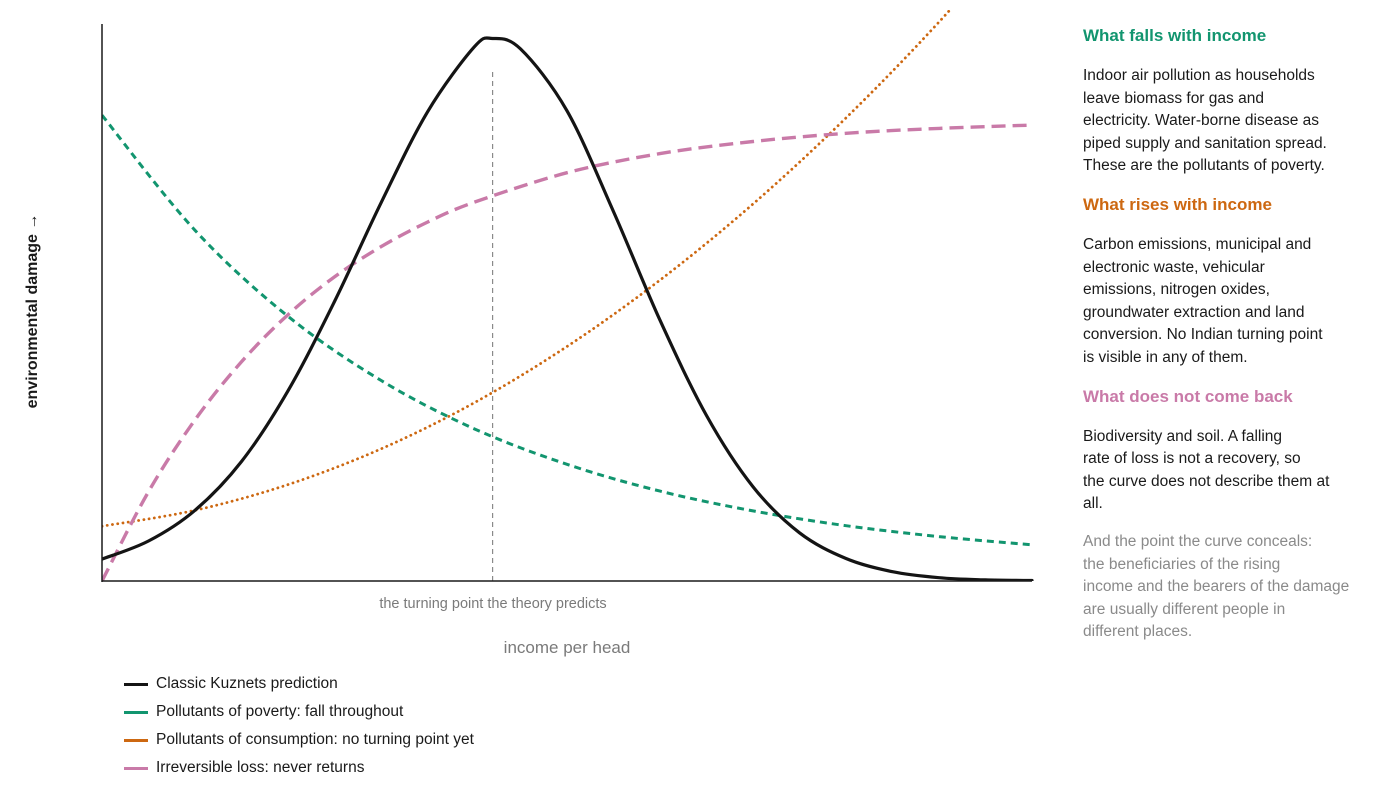 Image resolution: width=1400 pixels, height=796 pixels. I want to click on text-line: is visible in any of them., so click(1165, 357).